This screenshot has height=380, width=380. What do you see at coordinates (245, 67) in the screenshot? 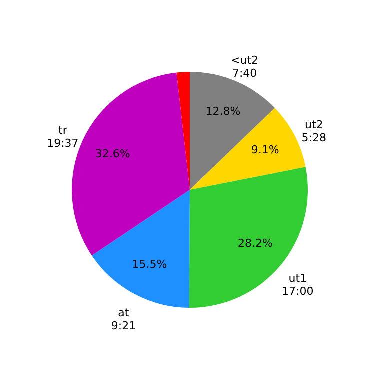
I see `slice-label: <ut2 7:40` at bounding box center [245, 67].